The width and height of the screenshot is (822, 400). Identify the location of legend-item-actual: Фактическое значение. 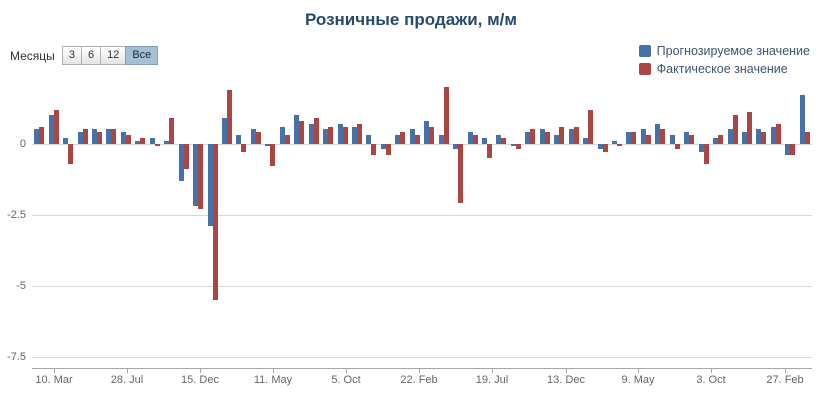
(724, 69).